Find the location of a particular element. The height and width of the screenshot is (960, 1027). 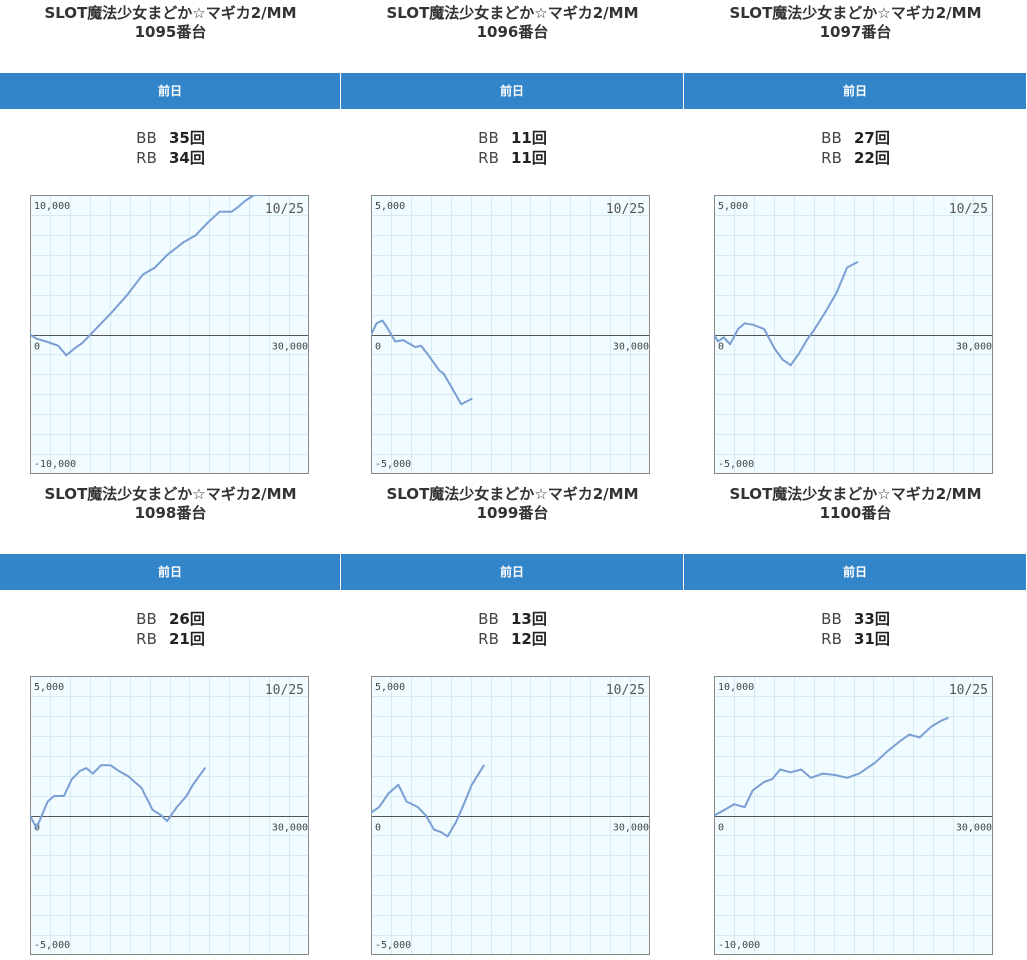

machine-number: 1099番台 is located at coordinates (512, 513).